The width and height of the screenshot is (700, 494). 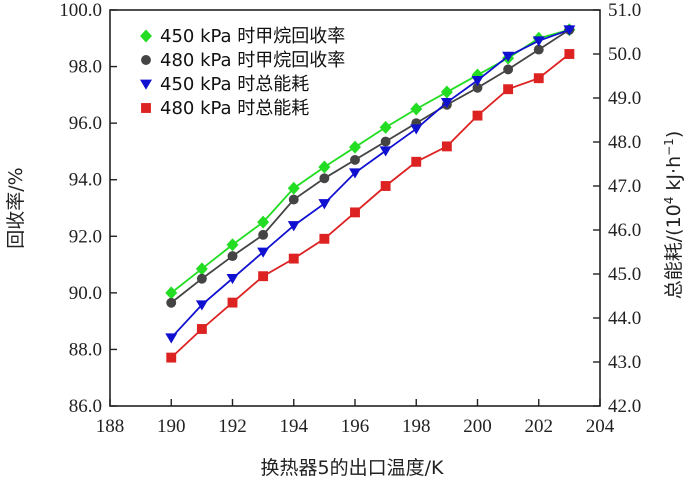 What do you see at coordinates (669, 201) in the screenshot?
I see `y-axis-right-title-sup1: 4` at bounding box center [669, 201].